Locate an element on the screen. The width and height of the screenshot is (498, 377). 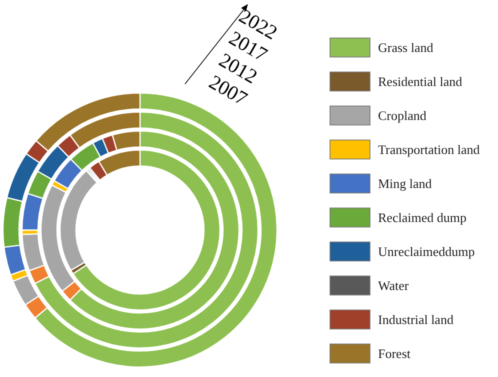
legend-label: Grass land is located at coordinates (406, 47).